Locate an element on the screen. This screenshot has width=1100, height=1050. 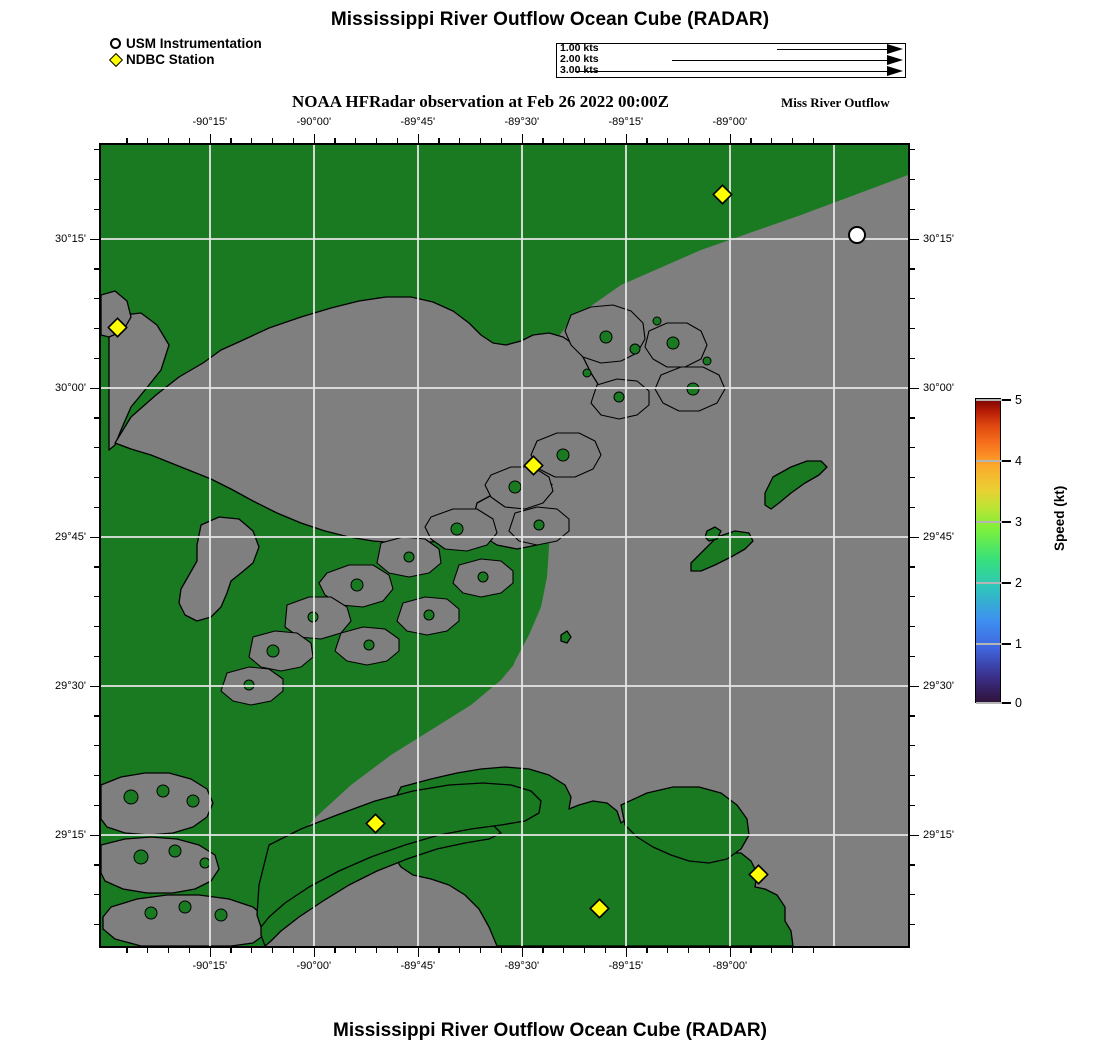
y-axis-label-left: 29°15' is located at coordinates (70, 835).